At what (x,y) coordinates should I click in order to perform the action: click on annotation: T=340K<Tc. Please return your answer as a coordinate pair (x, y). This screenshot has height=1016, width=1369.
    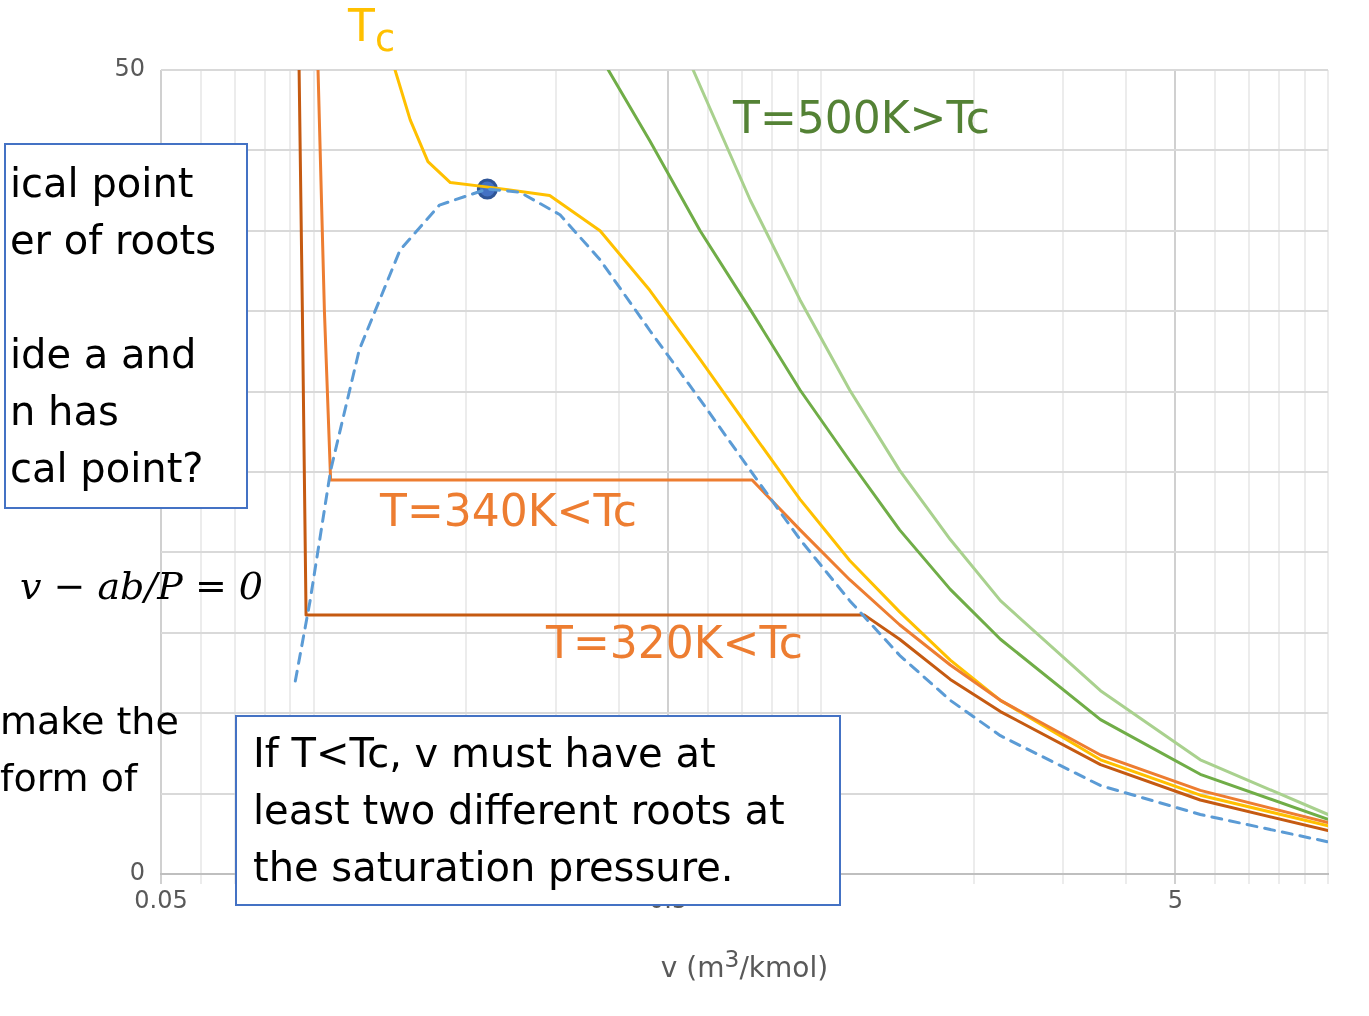
    Looking at the image, I should click on (509, 511).